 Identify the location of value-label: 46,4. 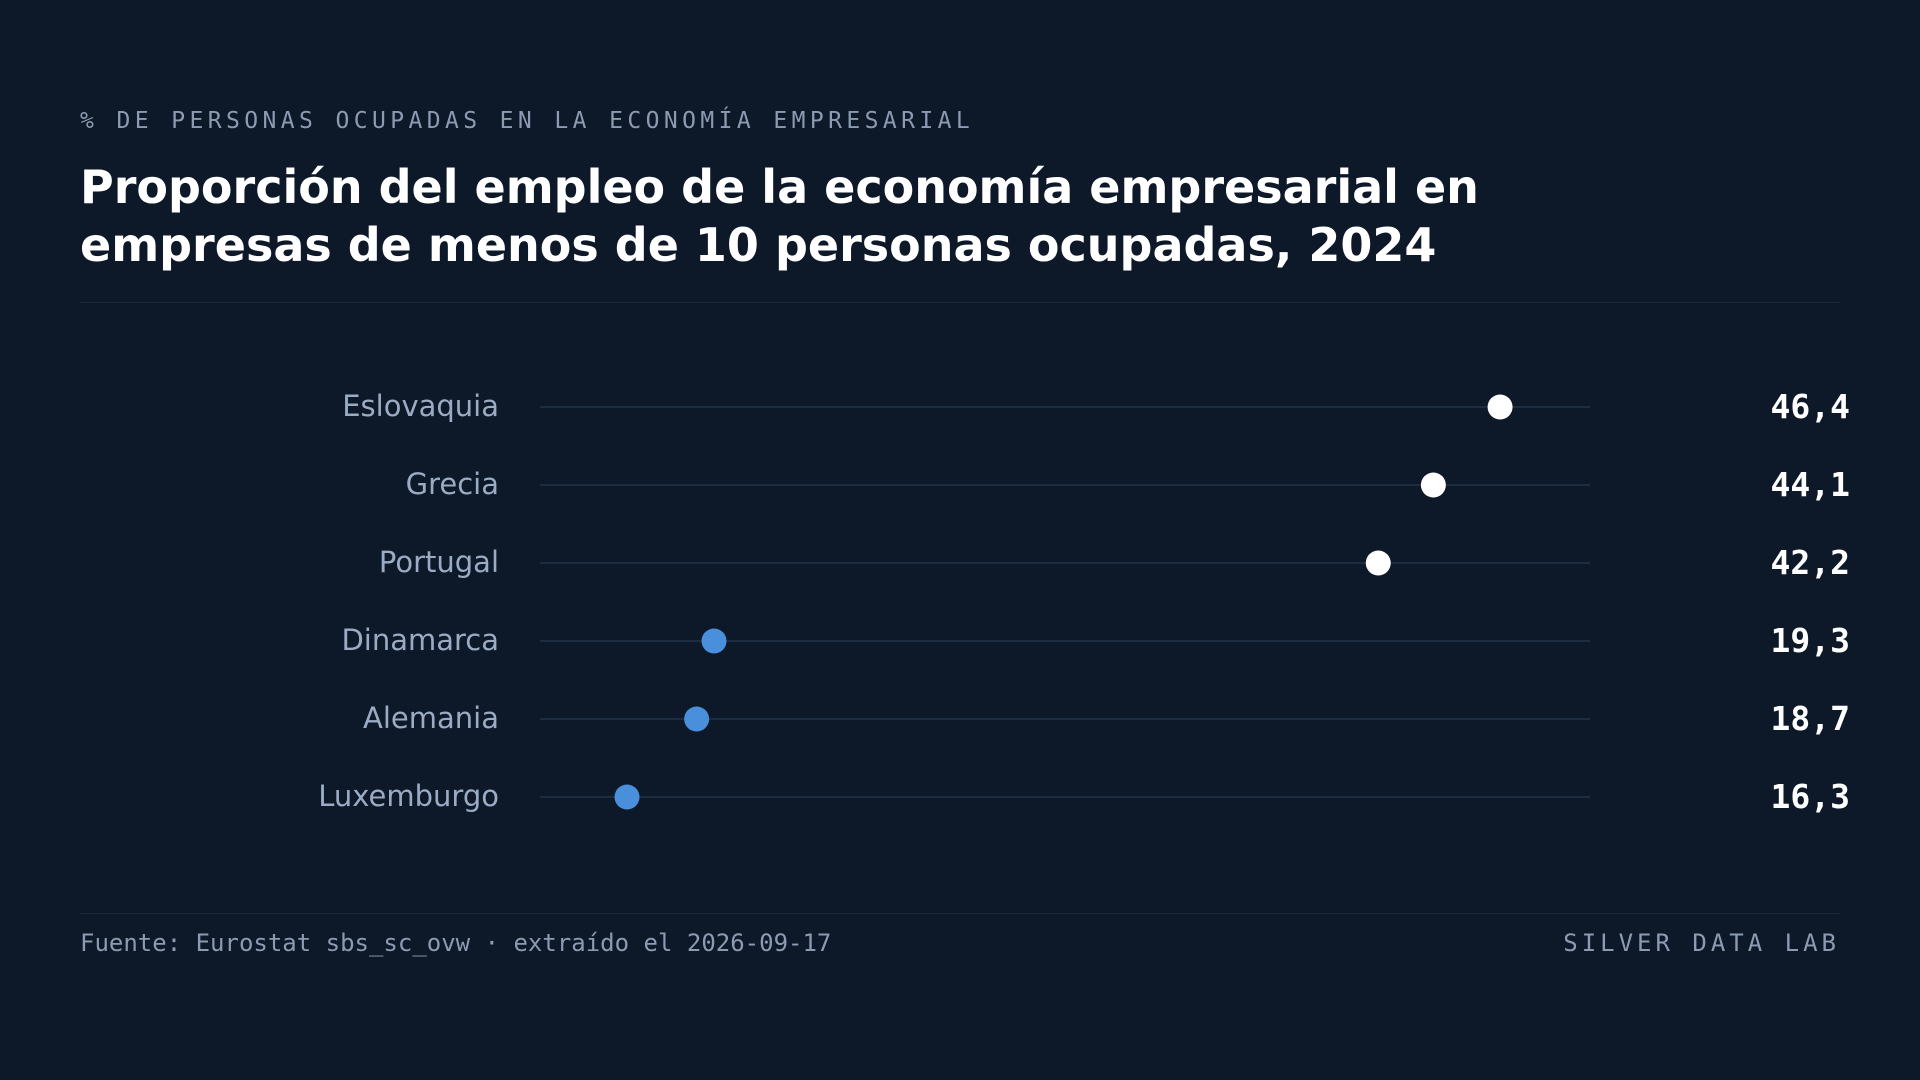
(1810, 406).